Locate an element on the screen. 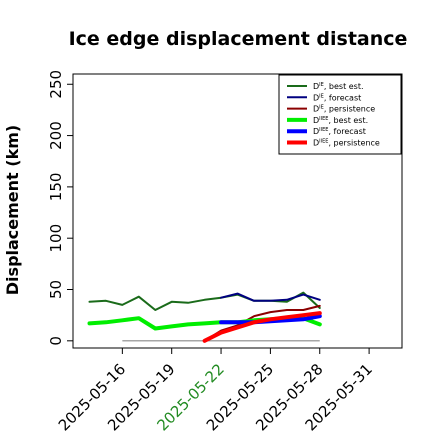 The image size is (440, 440). legend-entry-0: DIE, best est. is located at coordinates (338, 86).